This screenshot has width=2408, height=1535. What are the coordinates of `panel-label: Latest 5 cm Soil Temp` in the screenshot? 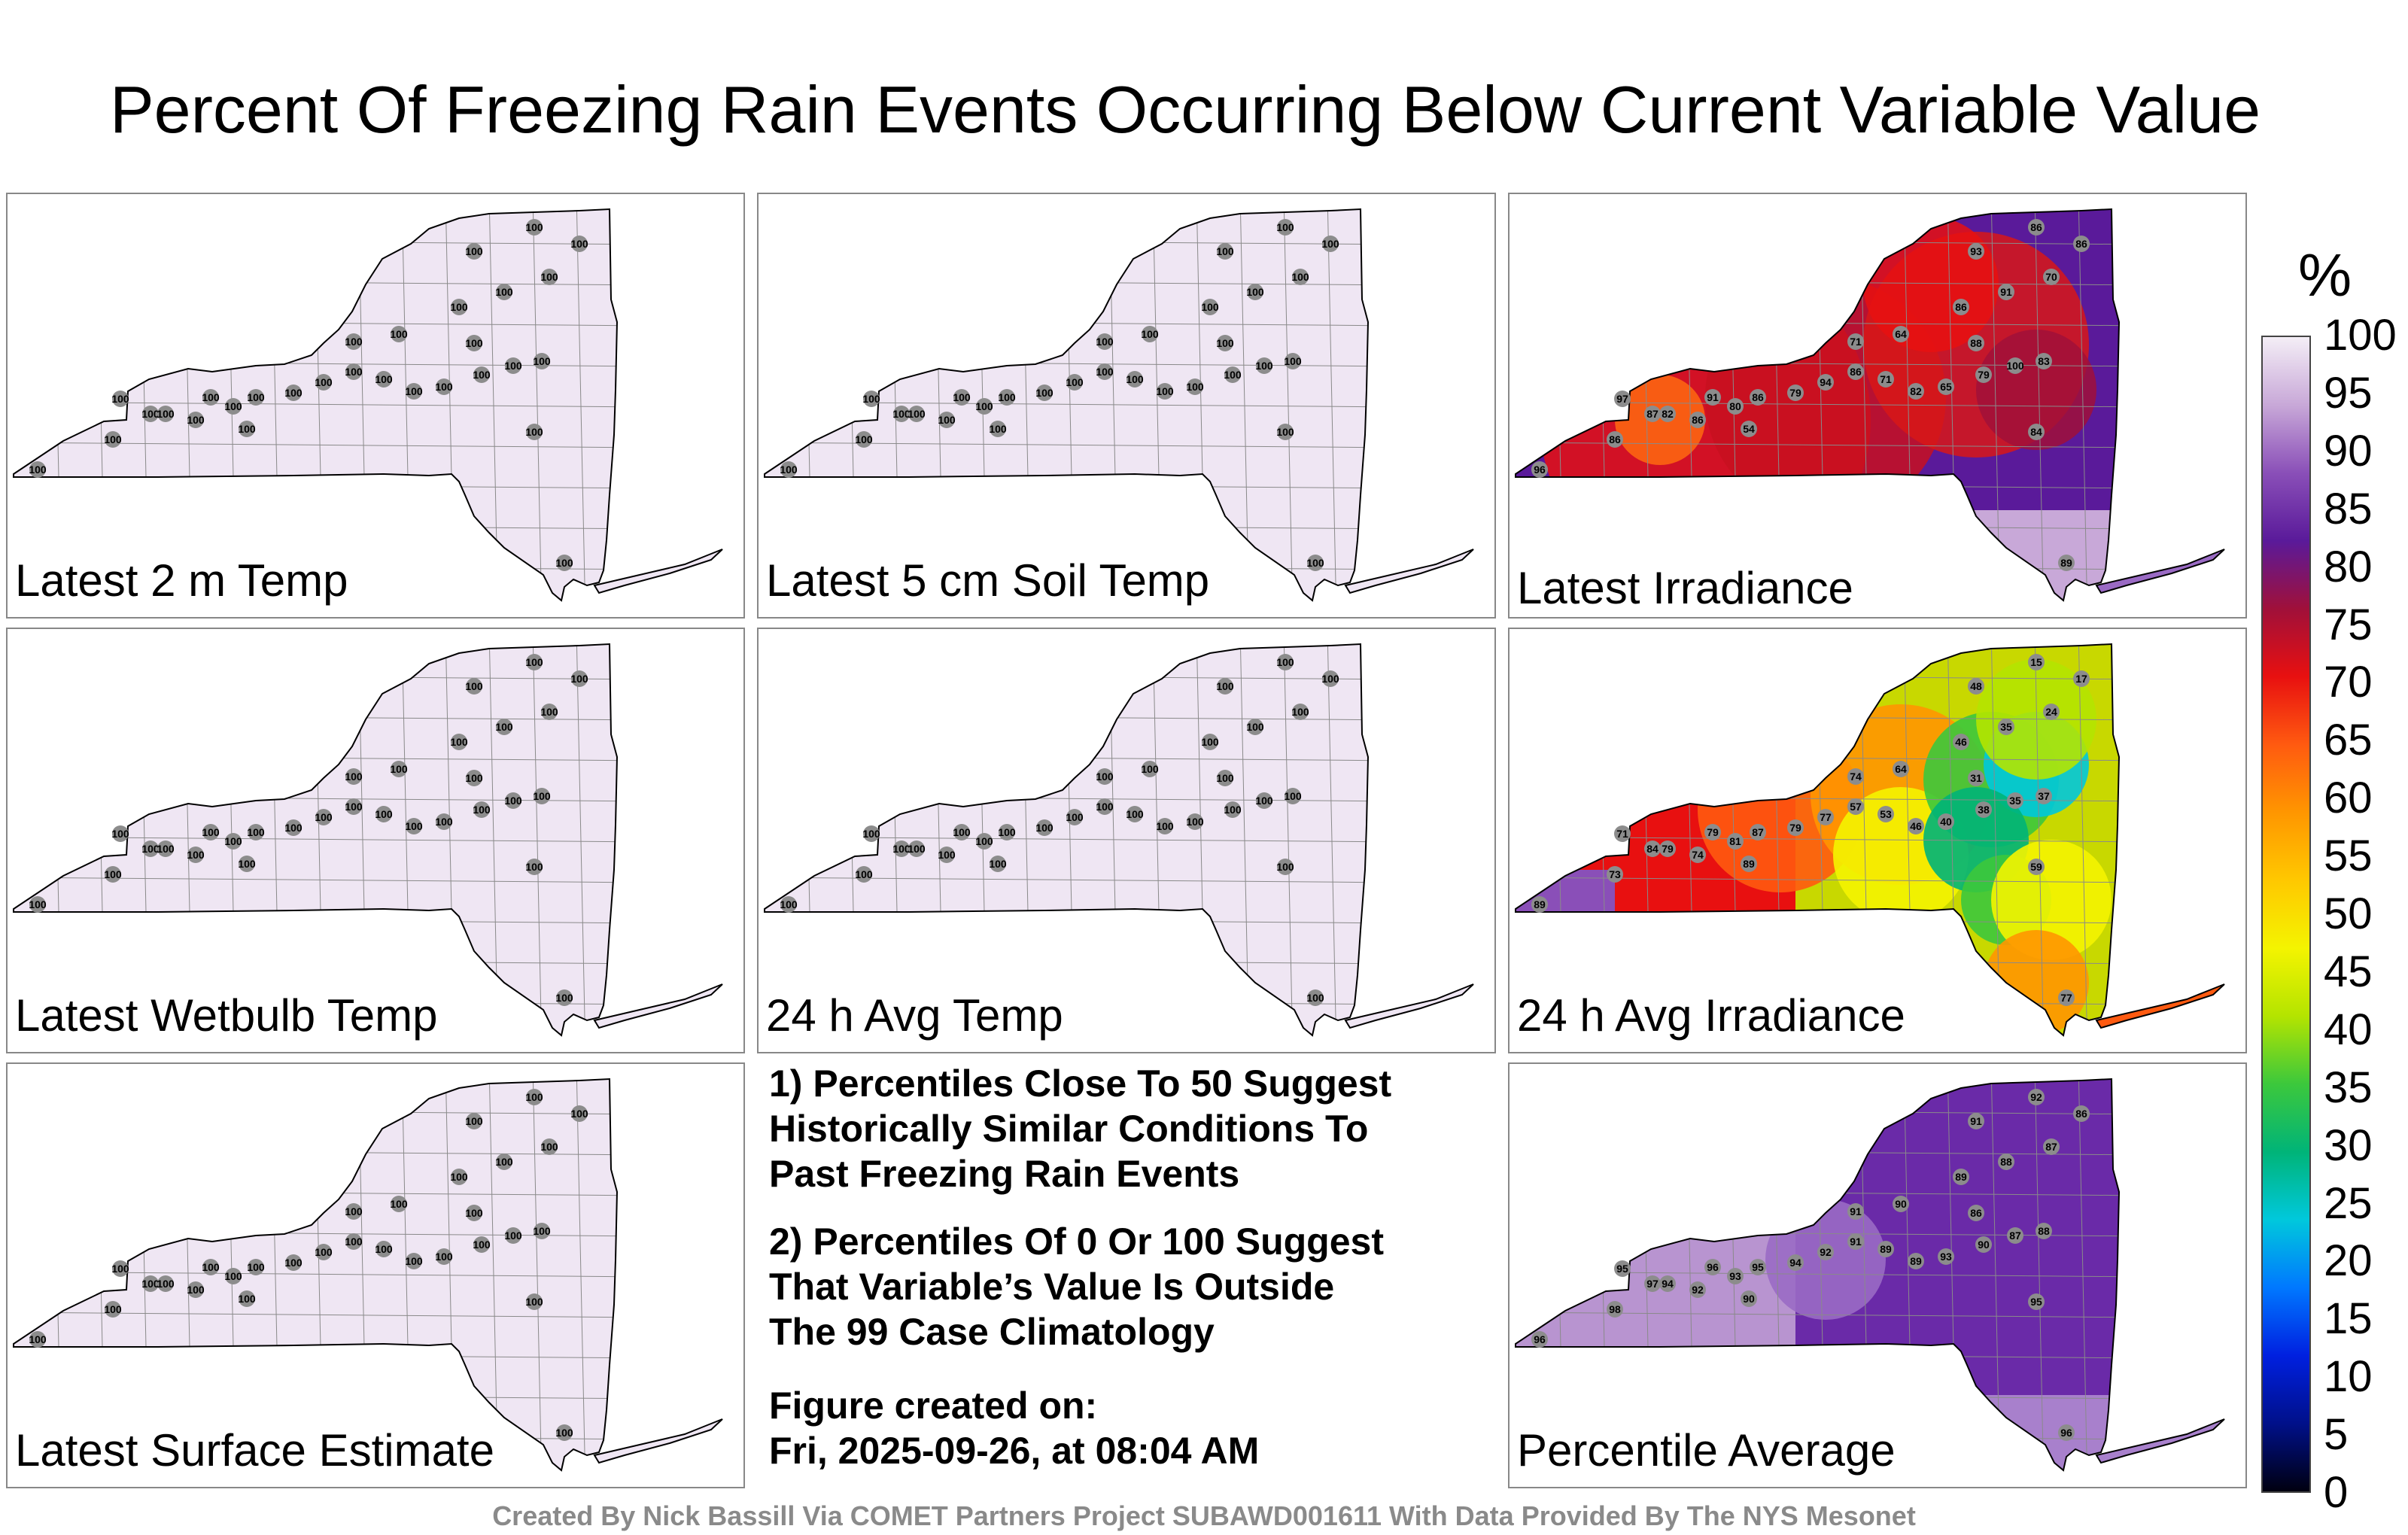 It's located at (988, 580).